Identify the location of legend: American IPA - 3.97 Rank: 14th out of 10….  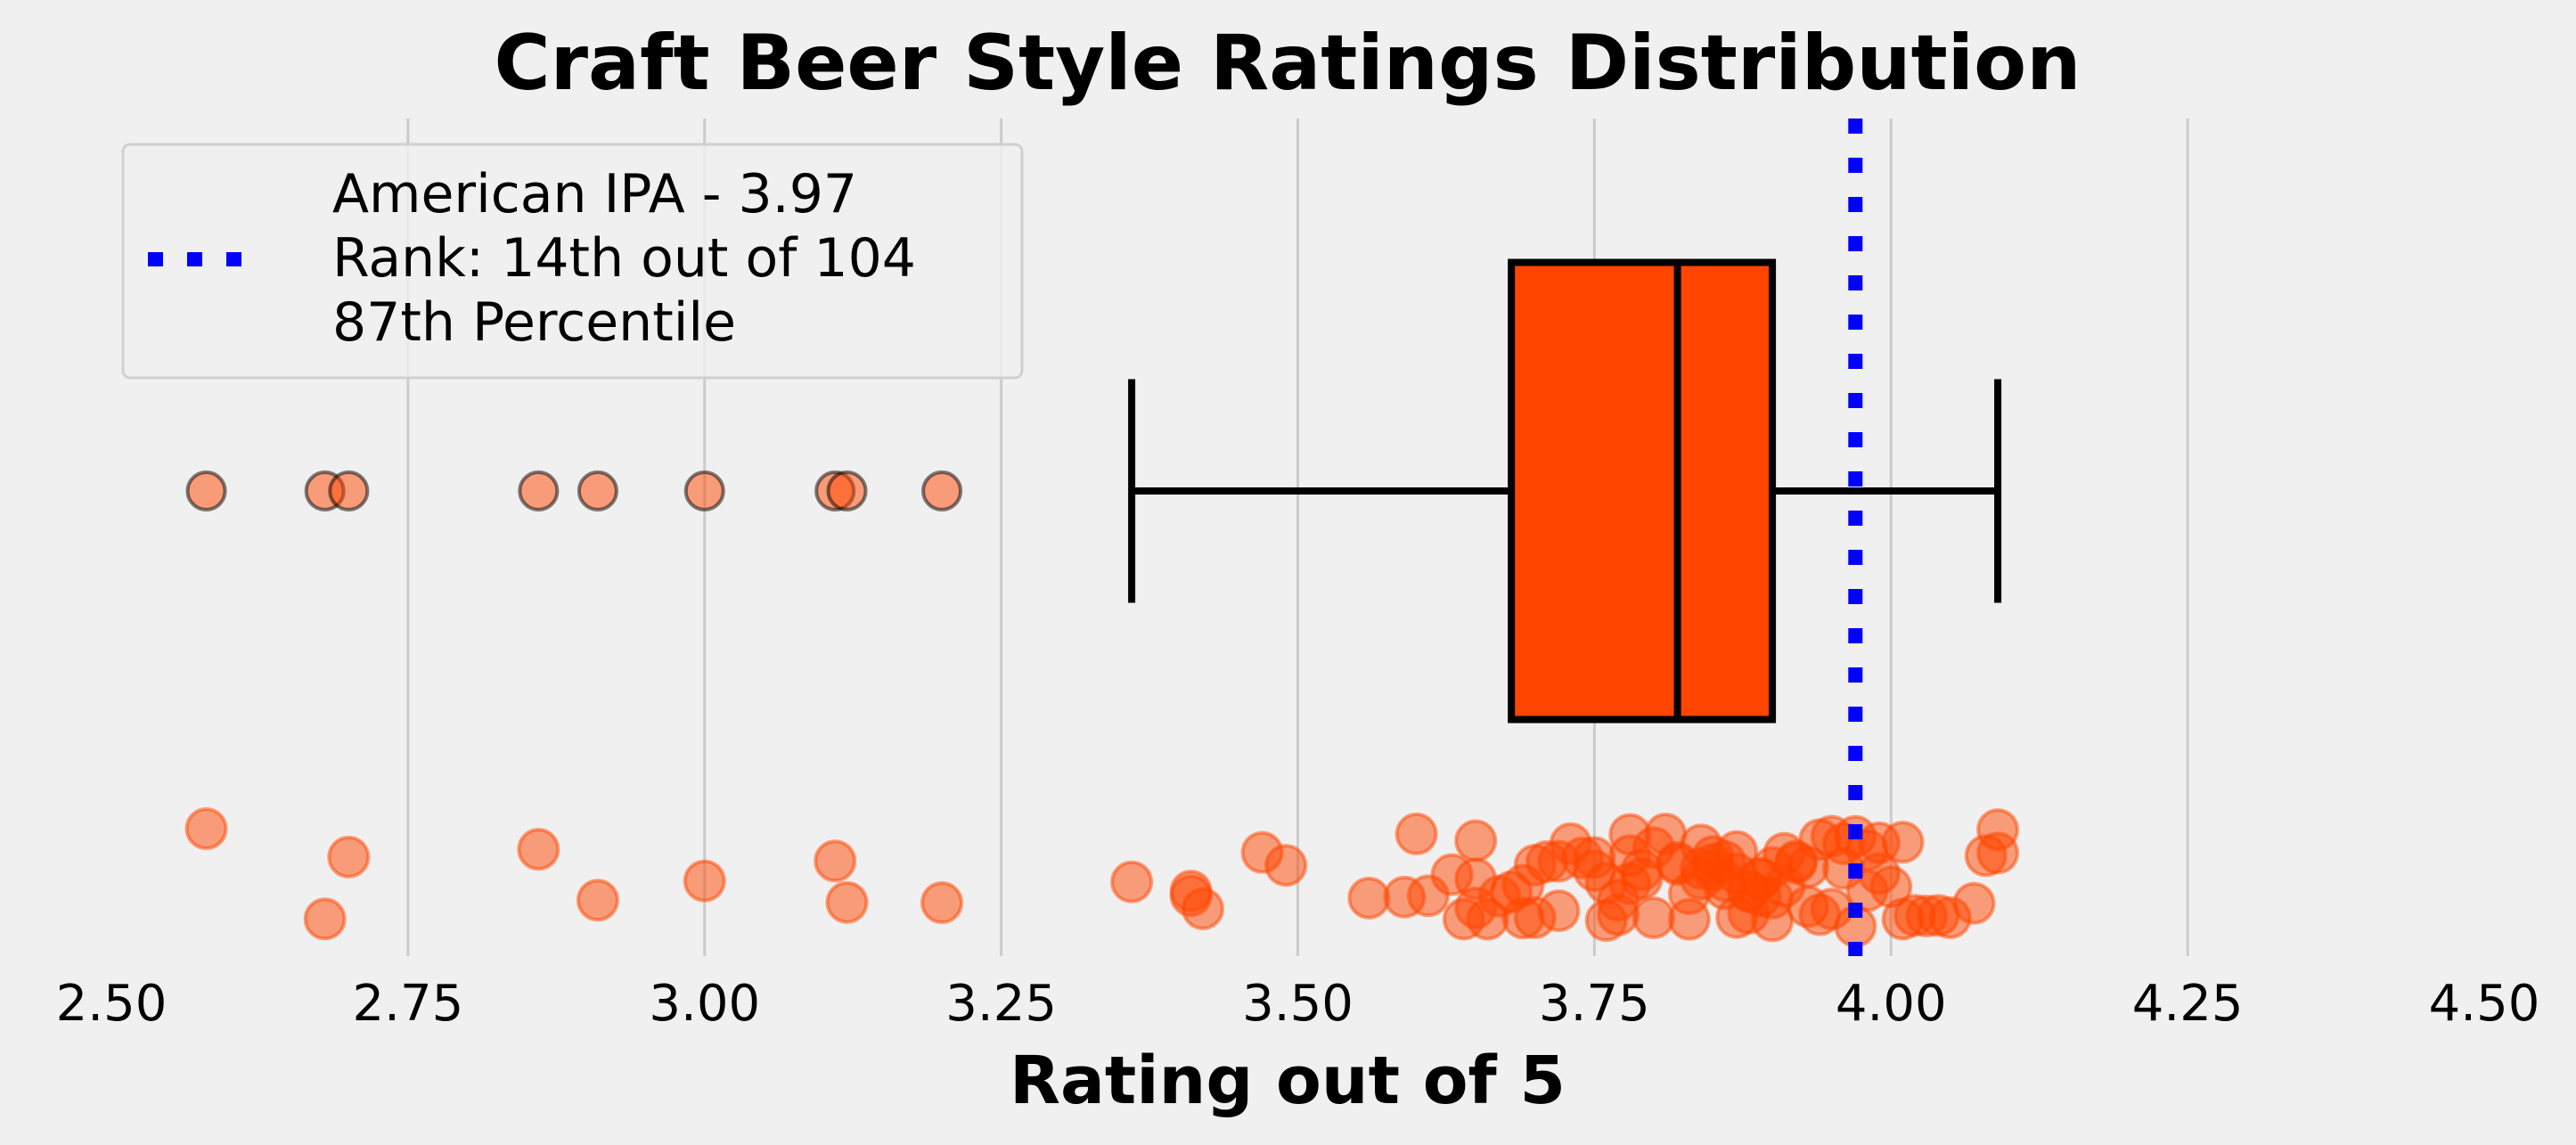
(572, 262).